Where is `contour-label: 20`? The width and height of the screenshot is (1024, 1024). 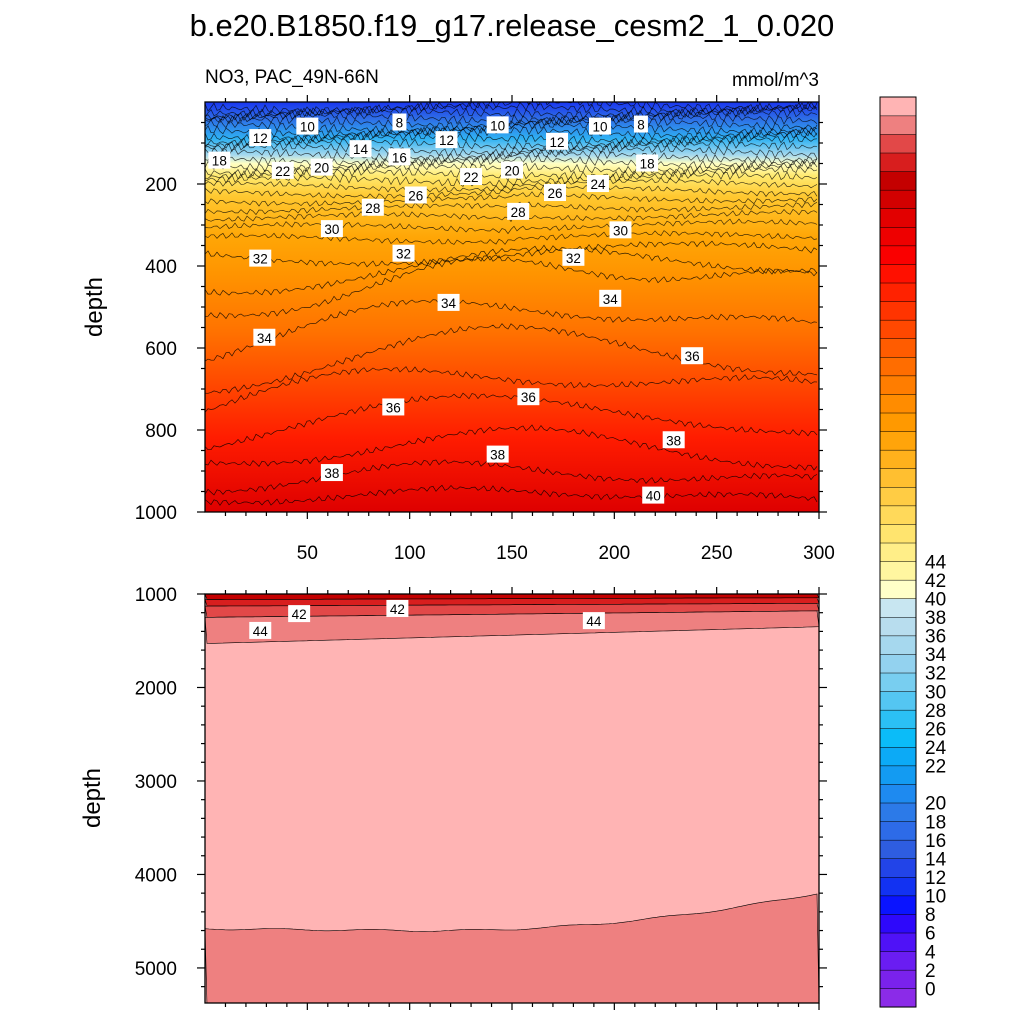 contour-label: 20 is located at coordinates (512, 170).